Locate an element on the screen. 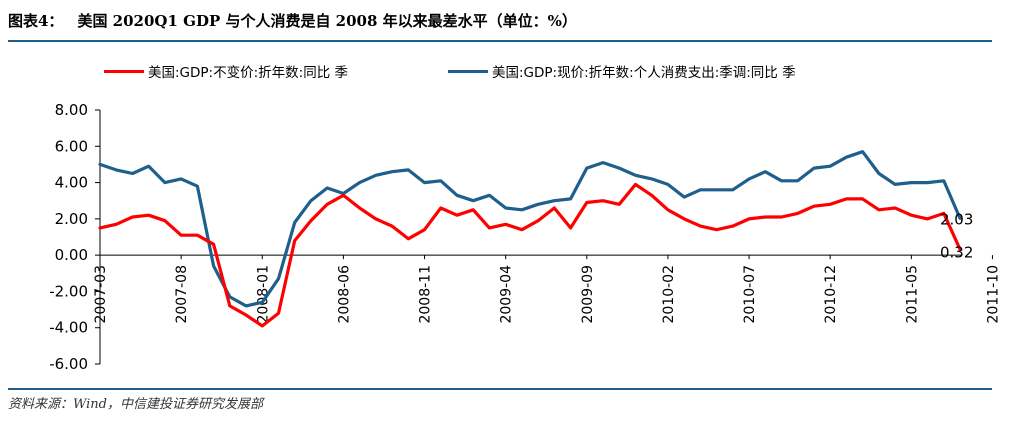 The image size is (1035, 434). x-tick-label: 2010-07 is located at coordinates (750, 294).